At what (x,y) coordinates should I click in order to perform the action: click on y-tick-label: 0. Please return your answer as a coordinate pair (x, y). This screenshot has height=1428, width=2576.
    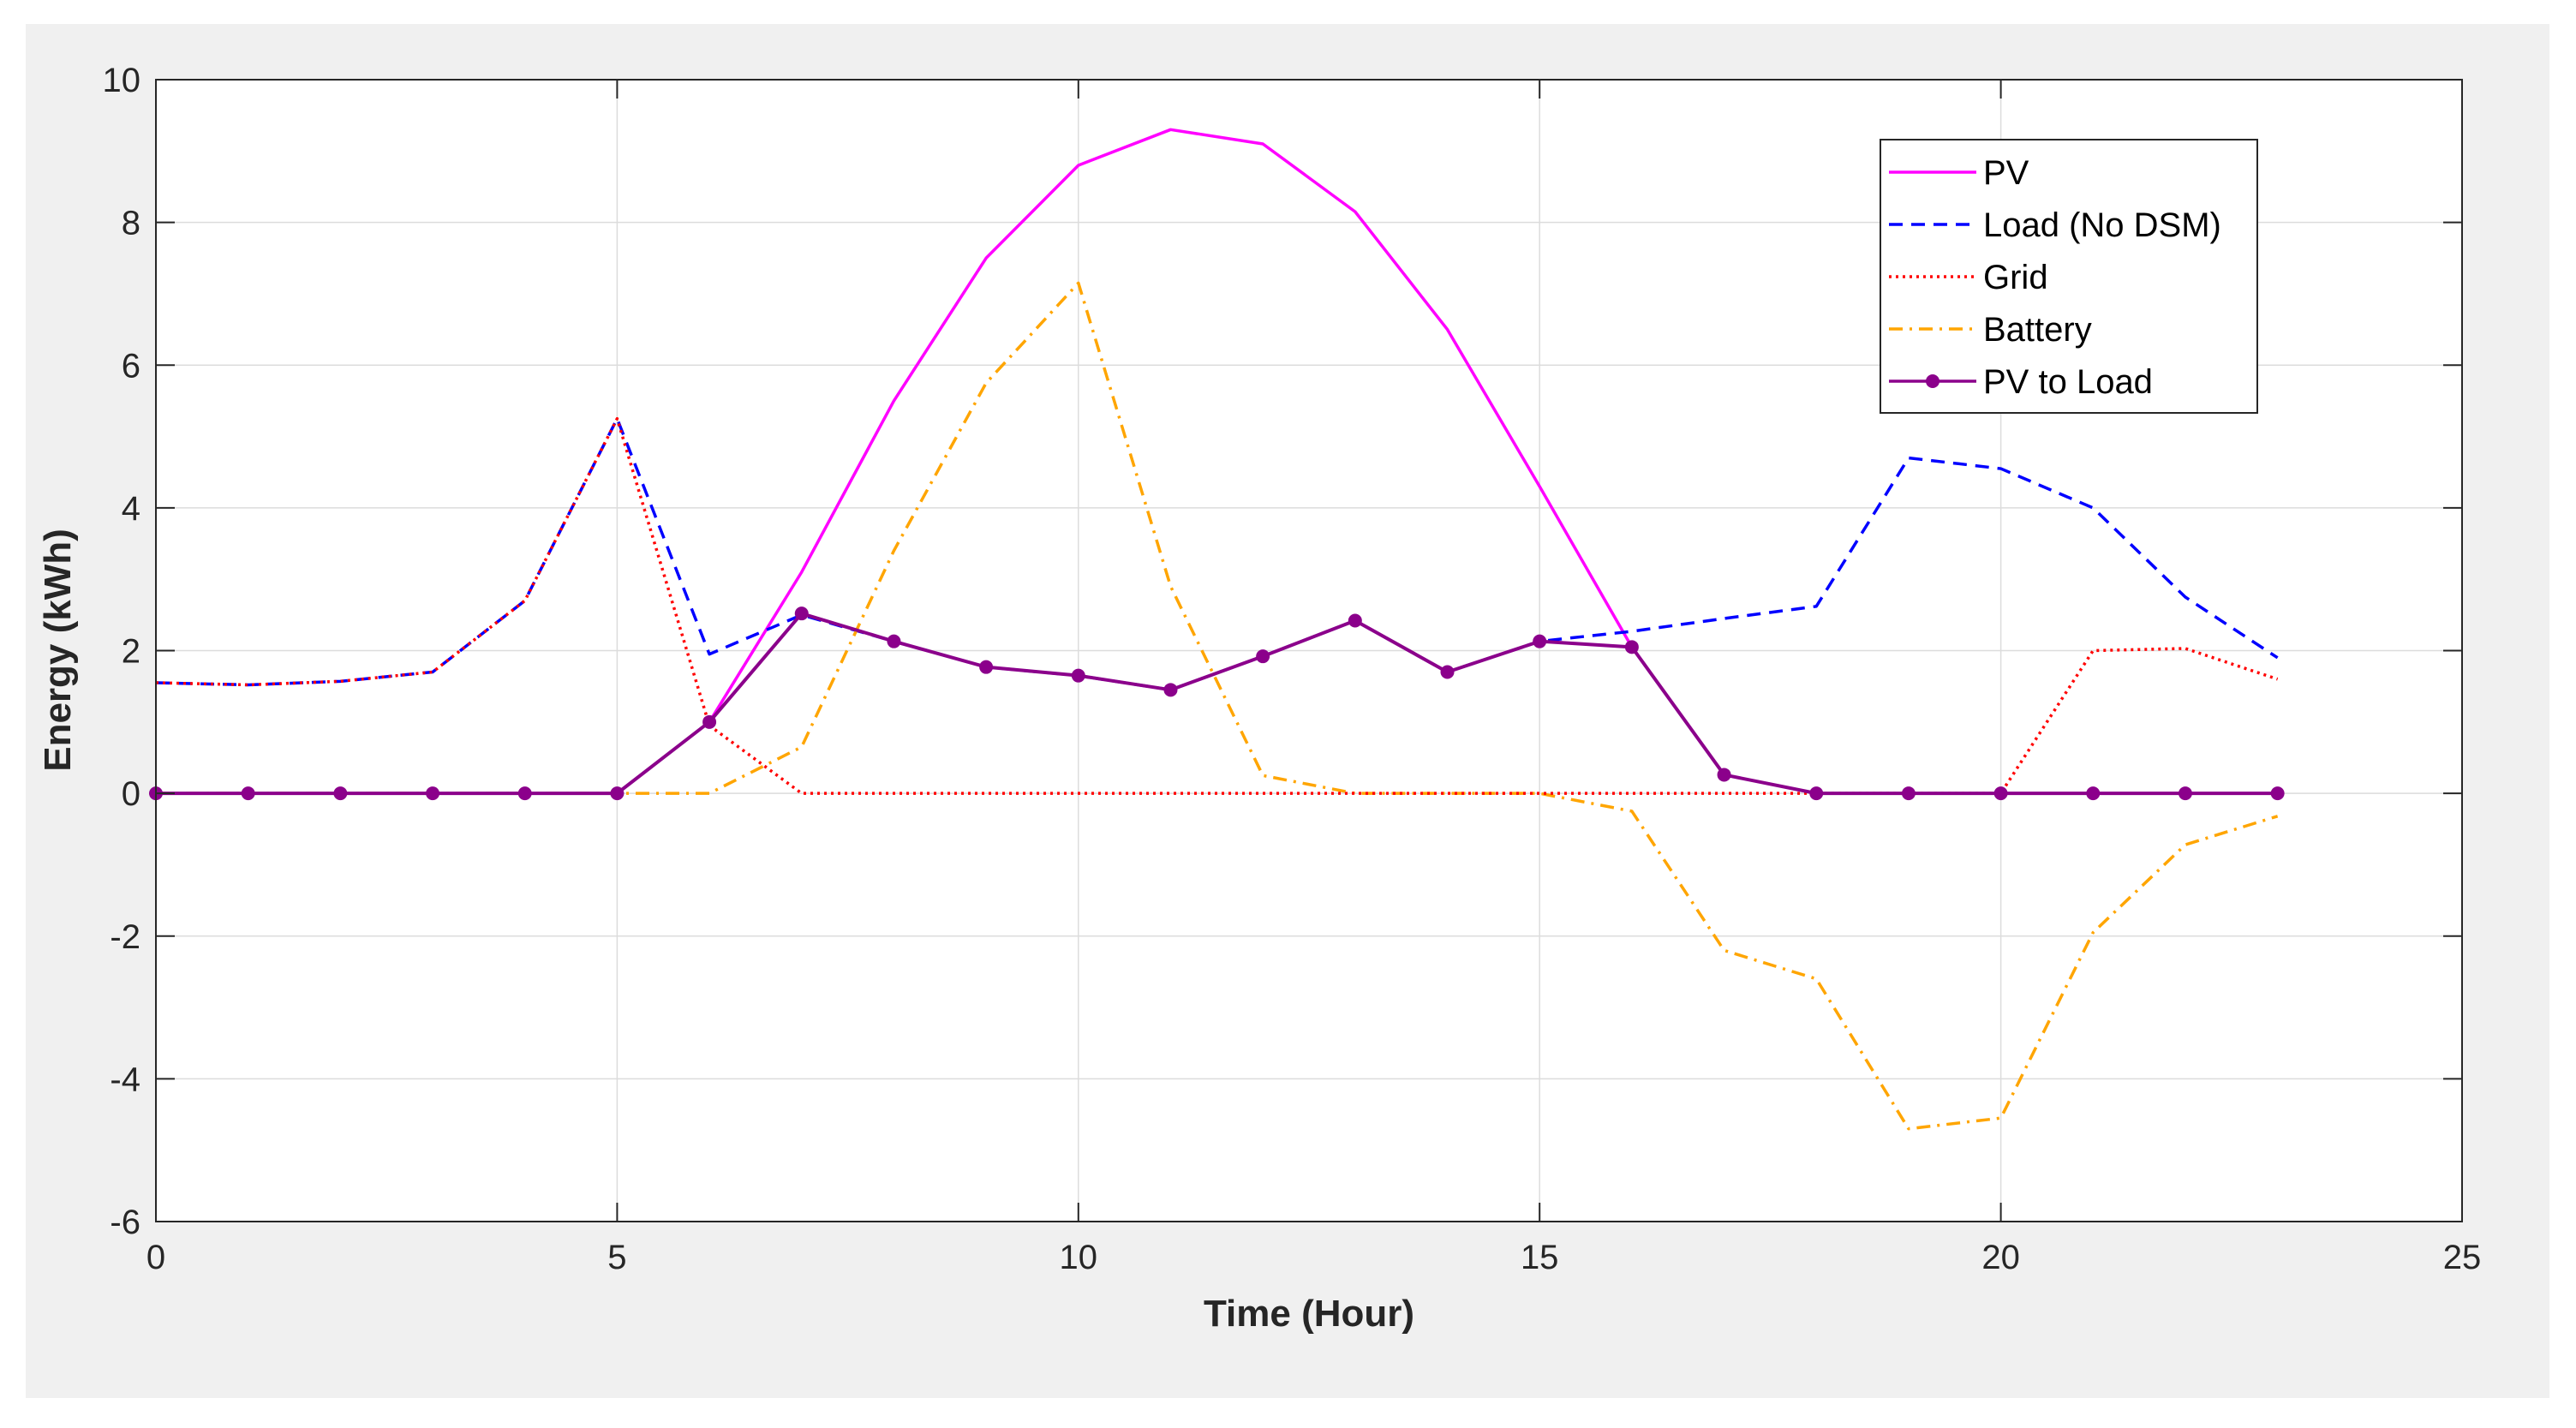
    Looking at the image, I should click on (131, 794).